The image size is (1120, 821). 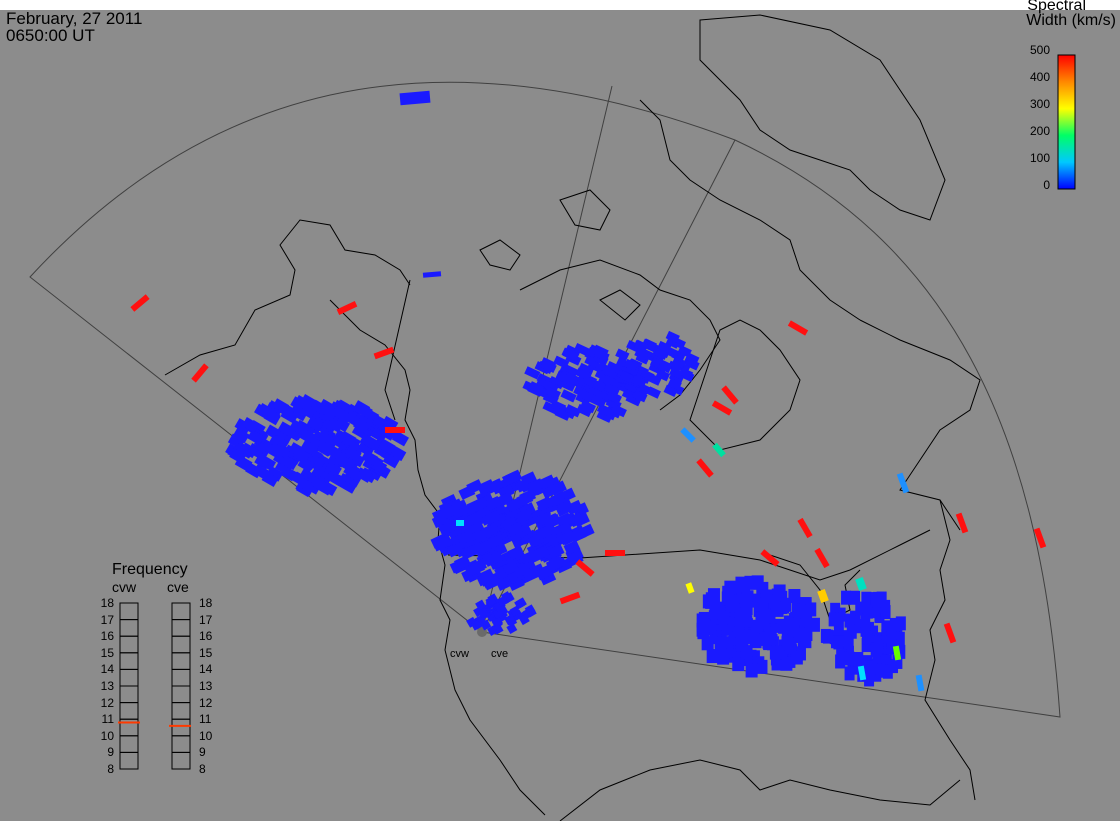 What do you see at coordinates (107, 619) in the screenshot?
I see `frequency-tick-cvw: 17` at bounding box center [107, 619].